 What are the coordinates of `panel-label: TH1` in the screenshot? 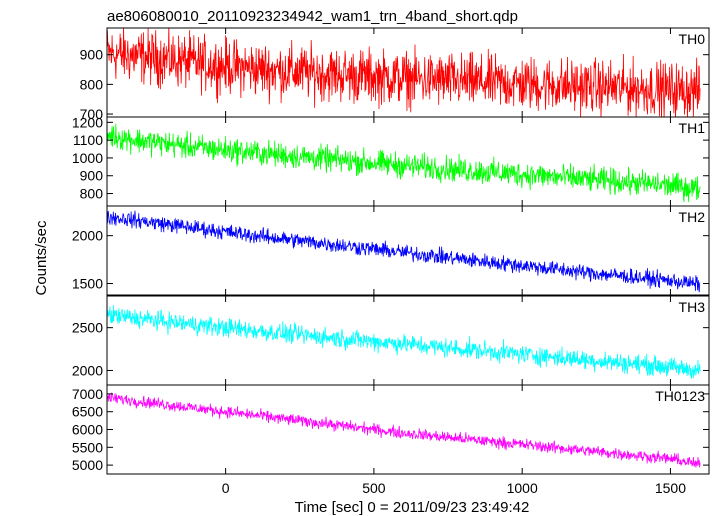 It's located at (692, 128).